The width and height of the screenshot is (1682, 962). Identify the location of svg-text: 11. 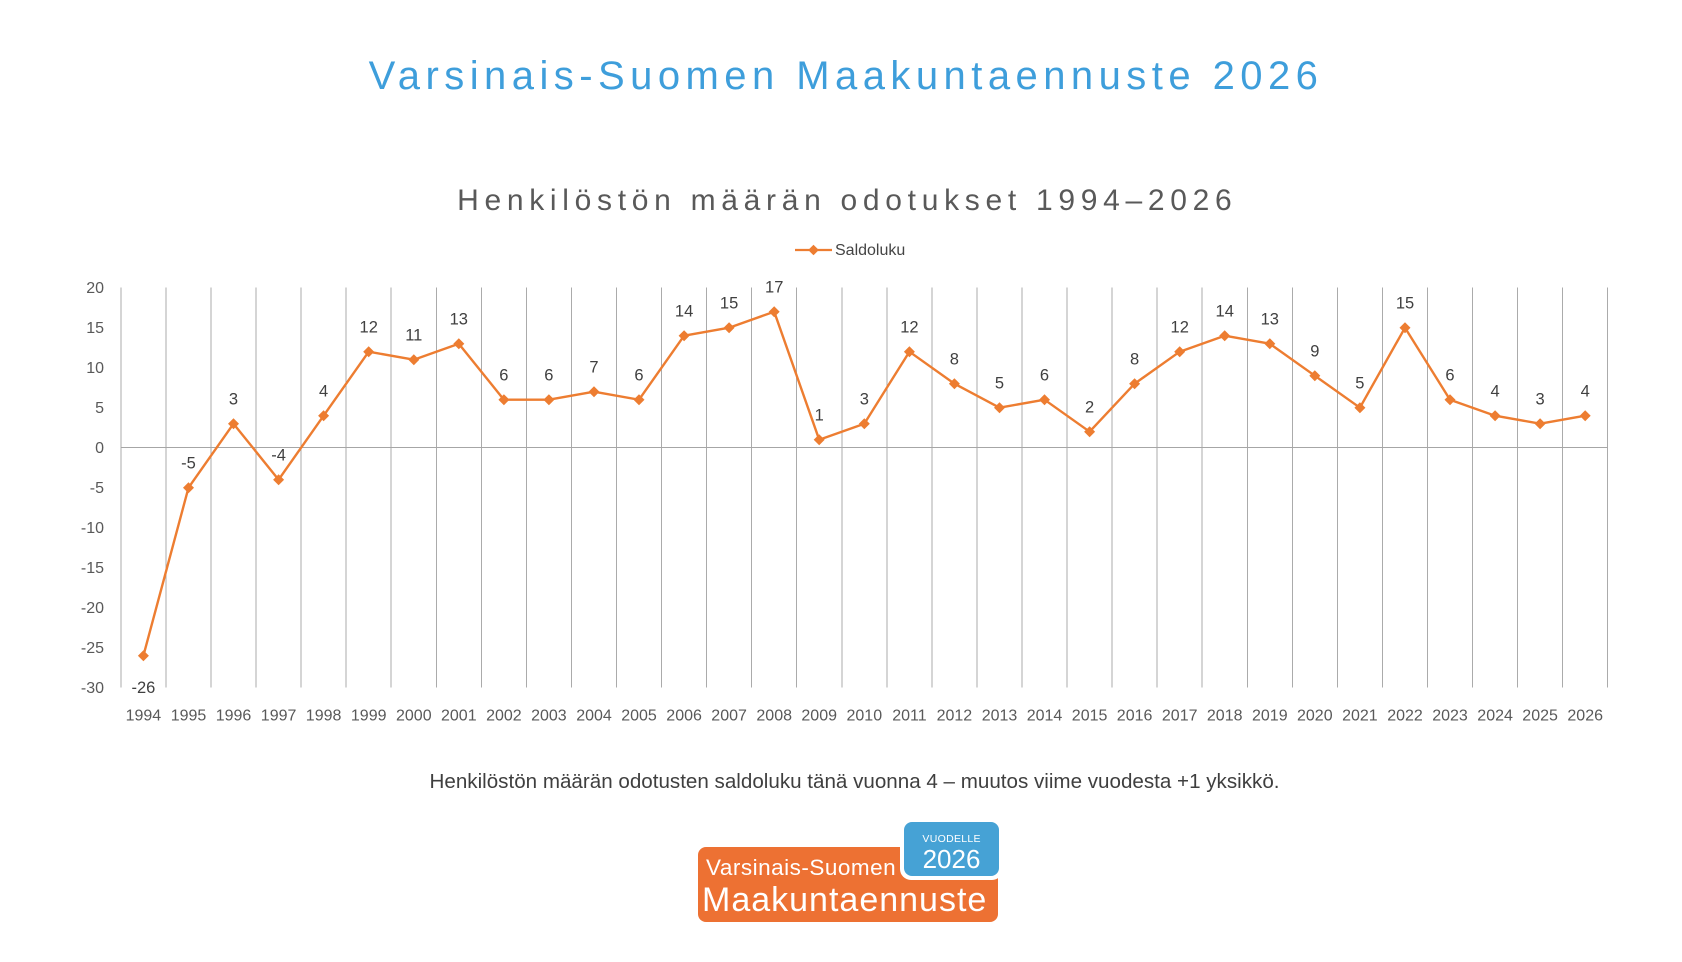
(413, 336).